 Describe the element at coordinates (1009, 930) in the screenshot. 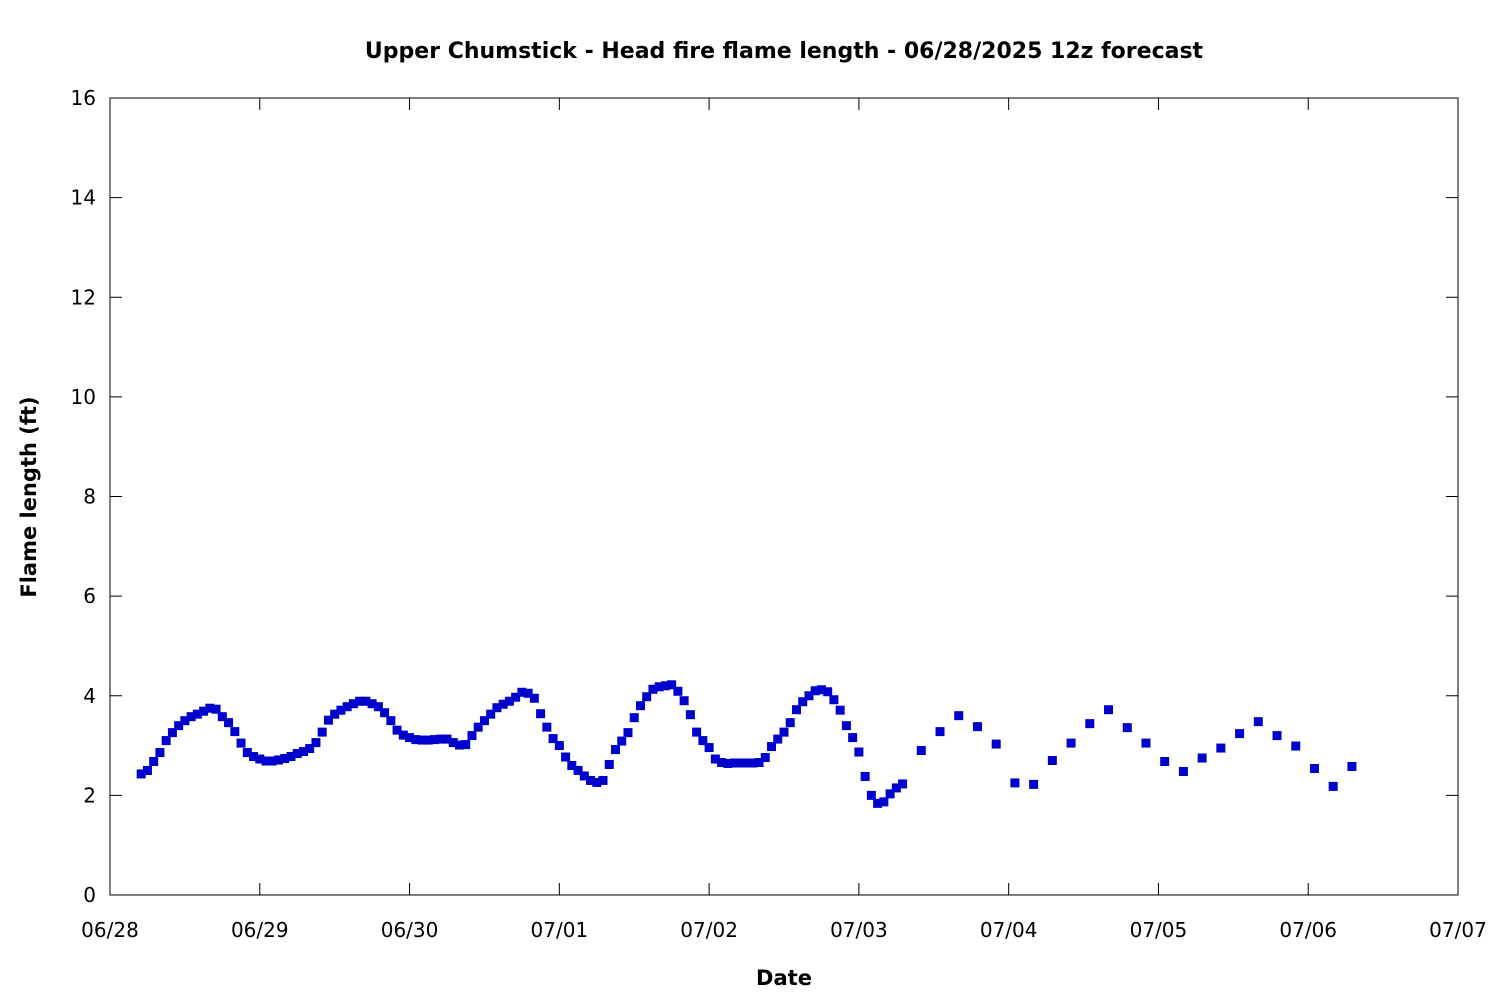

I see `x-tick-label: 07/04` at that location.